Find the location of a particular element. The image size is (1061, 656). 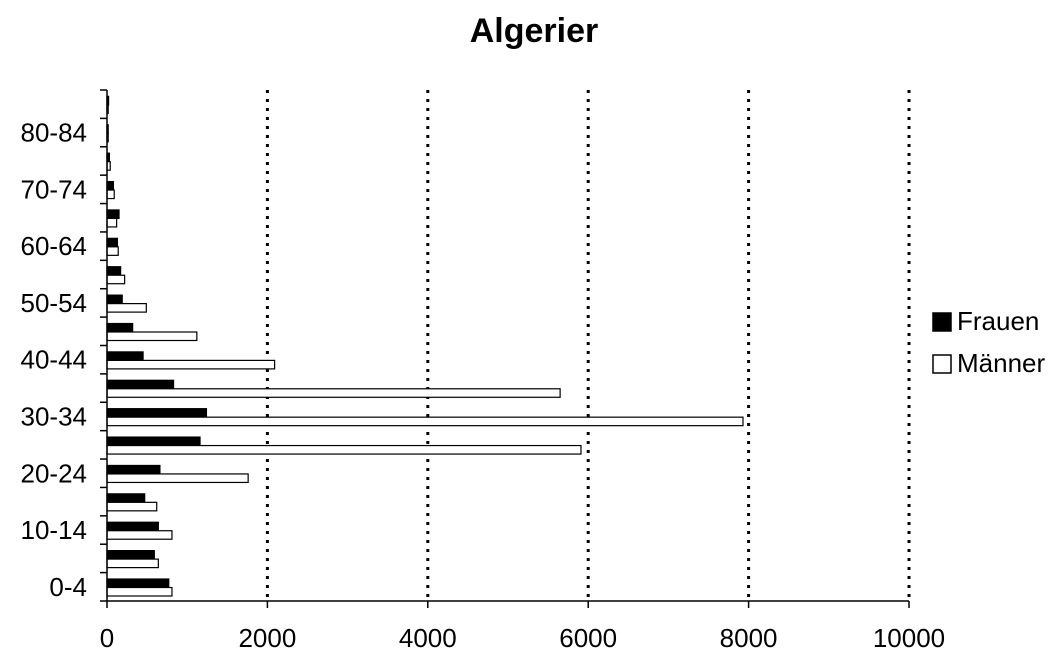

chart-title: Algerier is located at coordinates (534, 31).